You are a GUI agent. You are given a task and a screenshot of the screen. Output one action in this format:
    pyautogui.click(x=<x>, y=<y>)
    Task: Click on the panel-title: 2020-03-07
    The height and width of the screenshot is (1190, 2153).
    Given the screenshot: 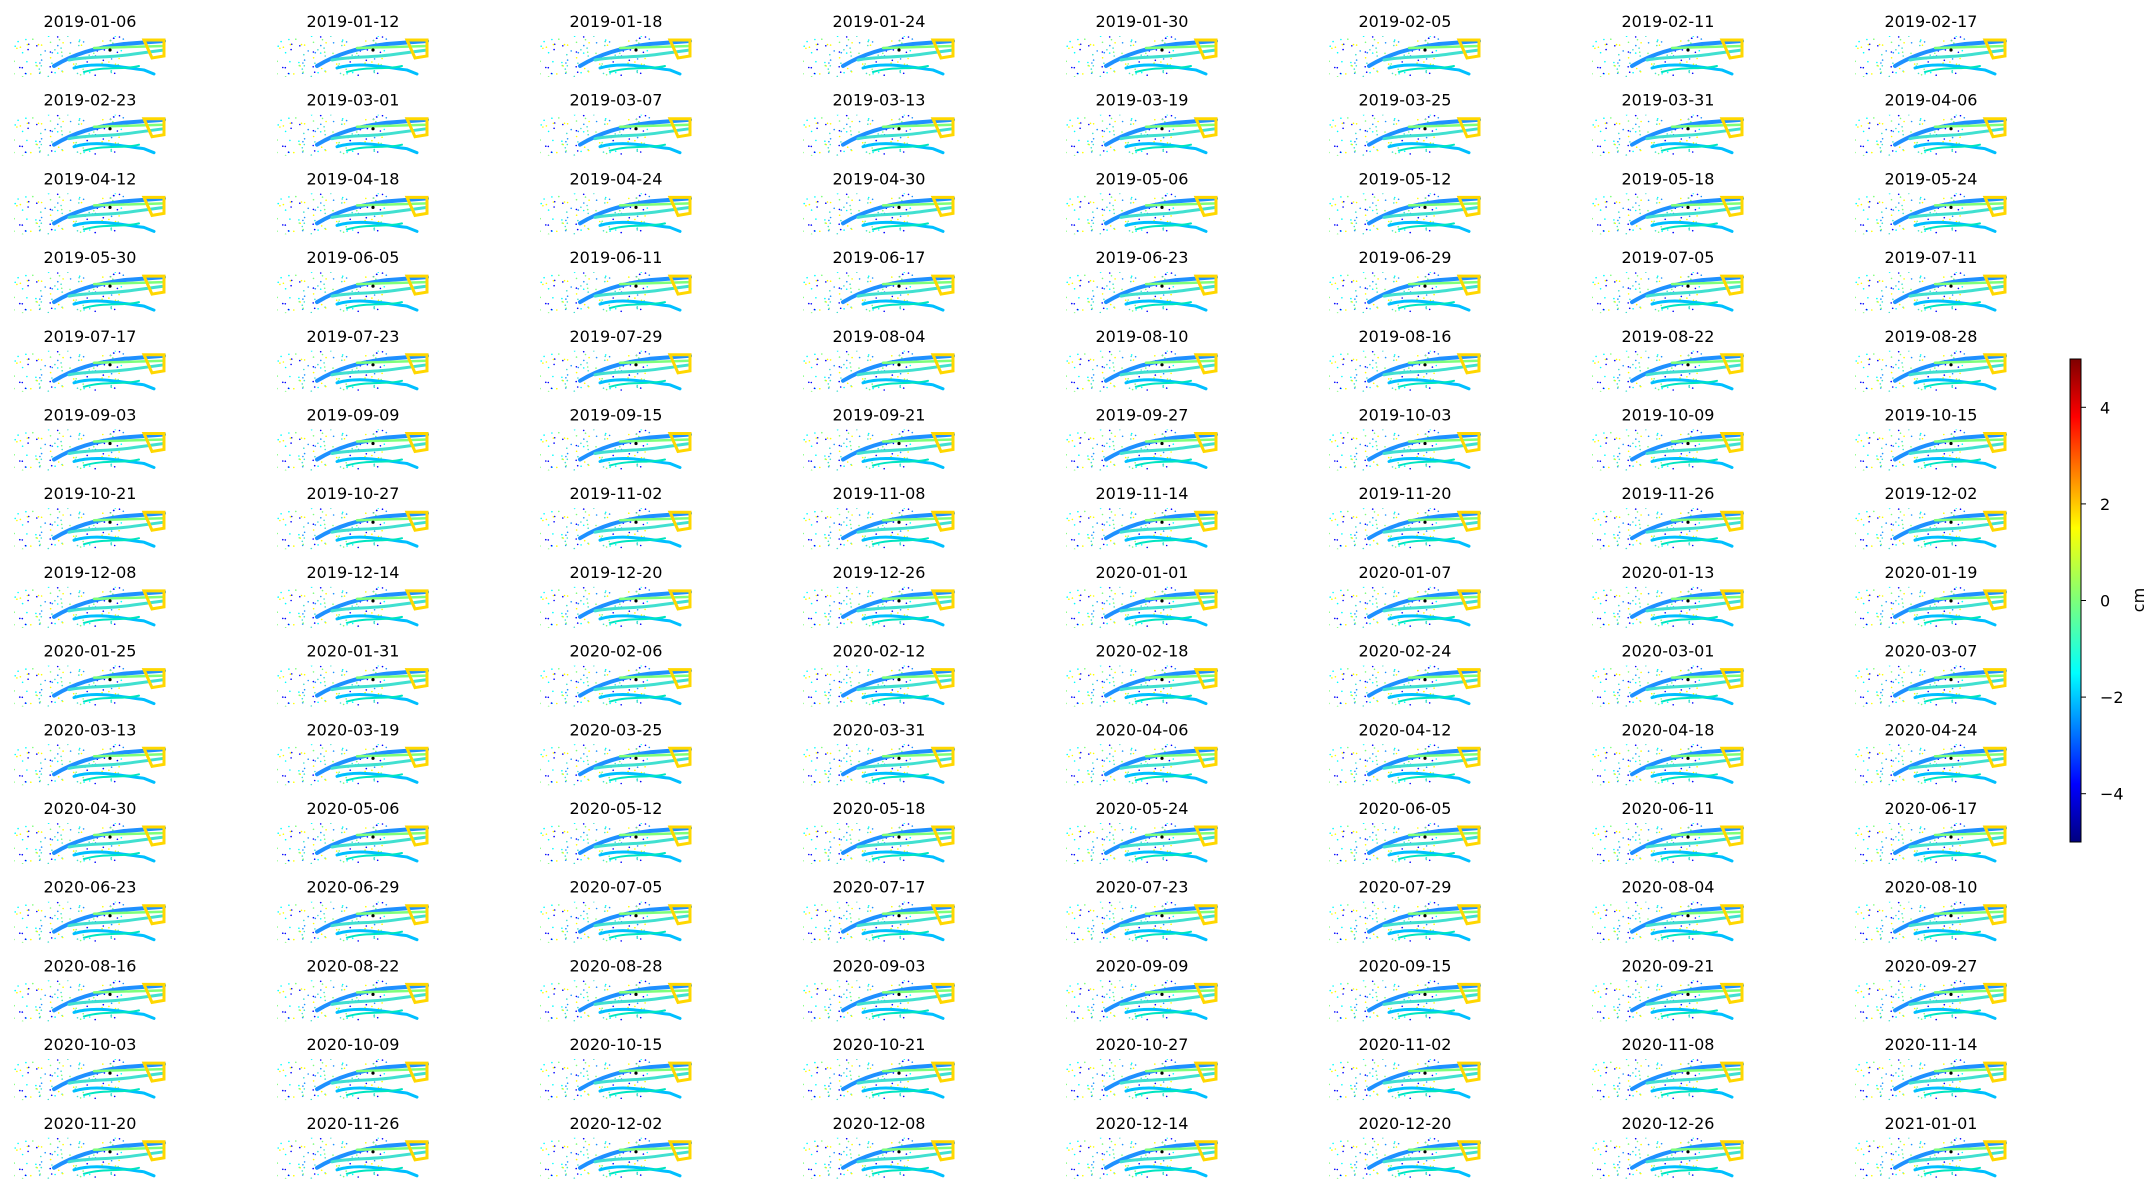 What is the action you would take?
    pyautogui.click(x=1931, y=651)
    